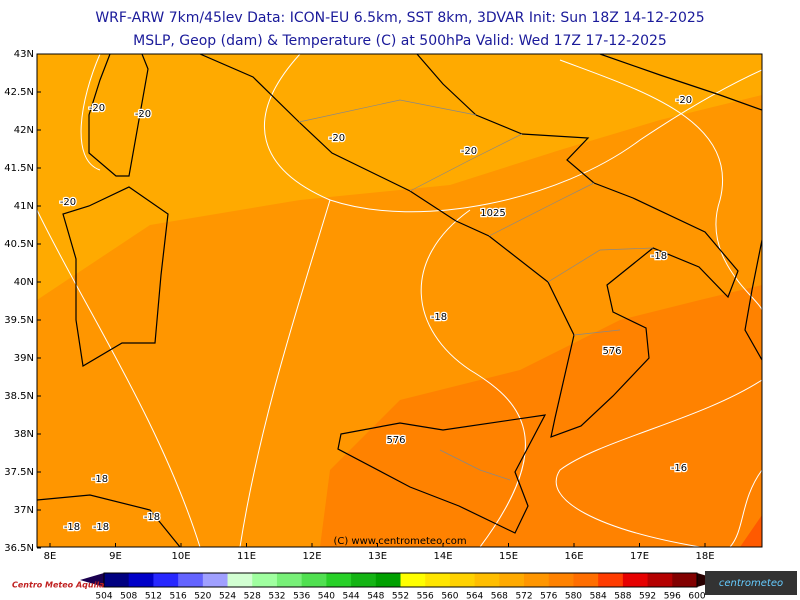 The image size is (800, 600). What do you see at coordinates (58, 585) in the screenshot?
I see `logo-left: Centro Meteo Aquila` at bounding box center [58, 585].